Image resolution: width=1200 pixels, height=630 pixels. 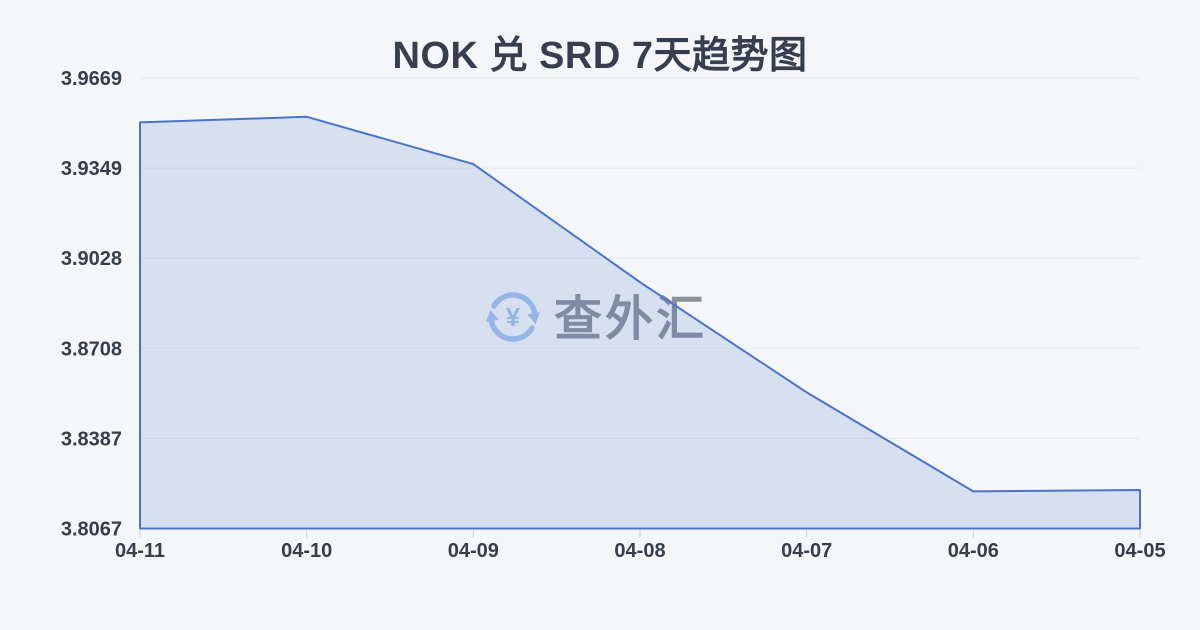 What do you see at coordinates (306, 551) in the screenshot?
I see `x-axis-label: 04-10` at bounding box center [306, 551].